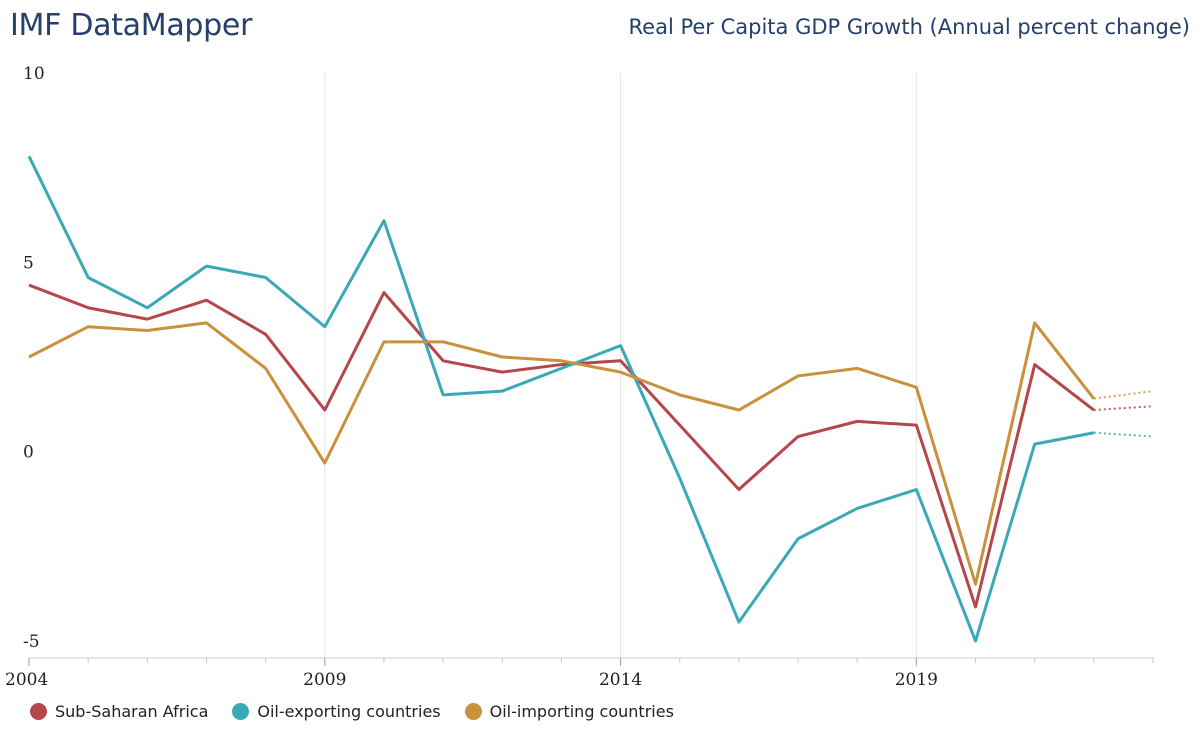  I want to click on legend-label: Oil-exporting countries, so click(349, 711).